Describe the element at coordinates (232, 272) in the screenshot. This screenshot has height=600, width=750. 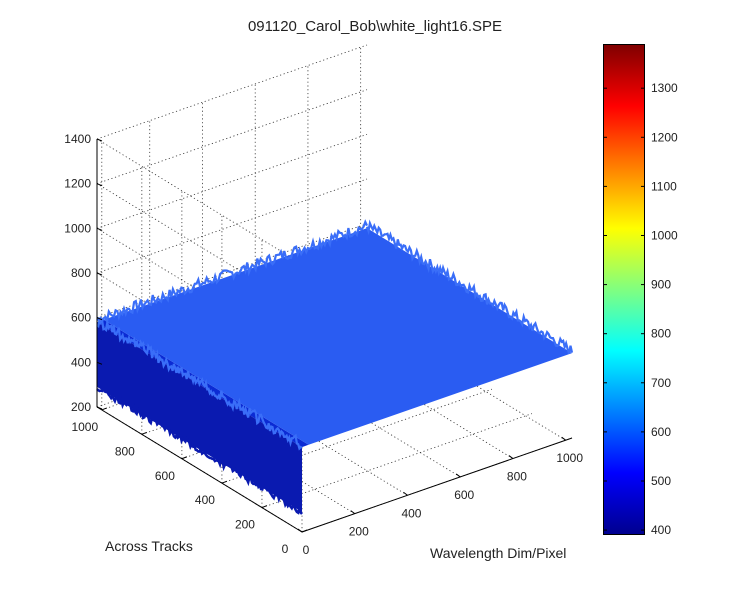
I see `surface-back-edge` at that location.